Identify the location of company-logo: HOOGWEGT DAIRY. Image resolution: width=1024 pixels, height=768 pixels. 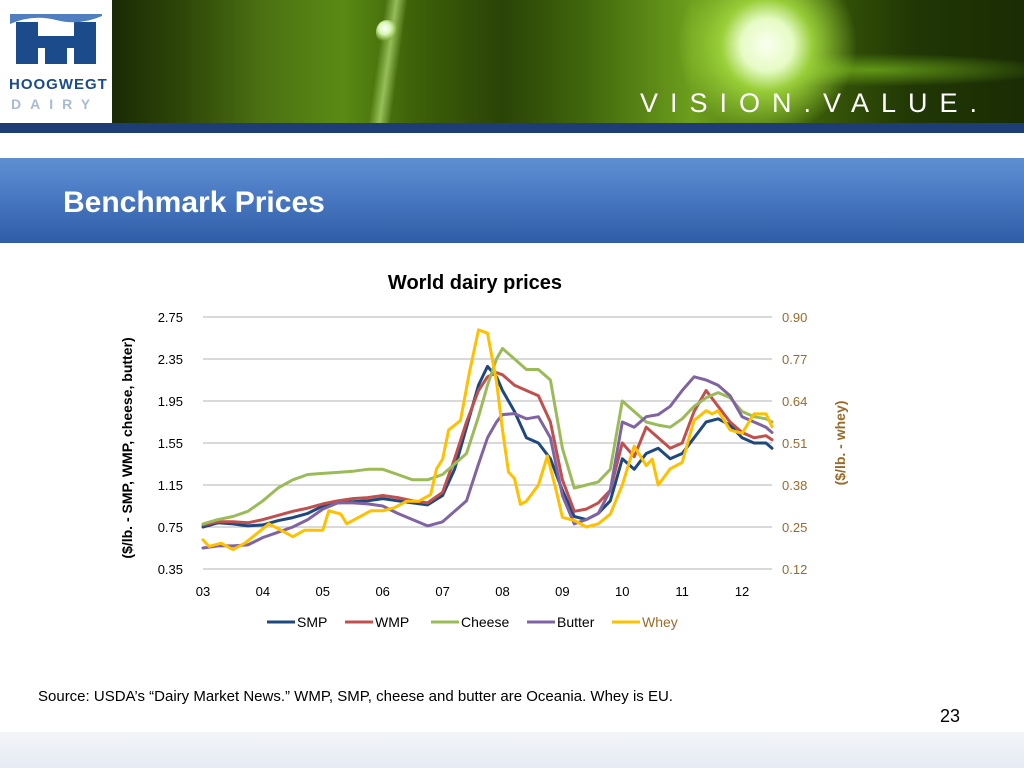
(56, 61).